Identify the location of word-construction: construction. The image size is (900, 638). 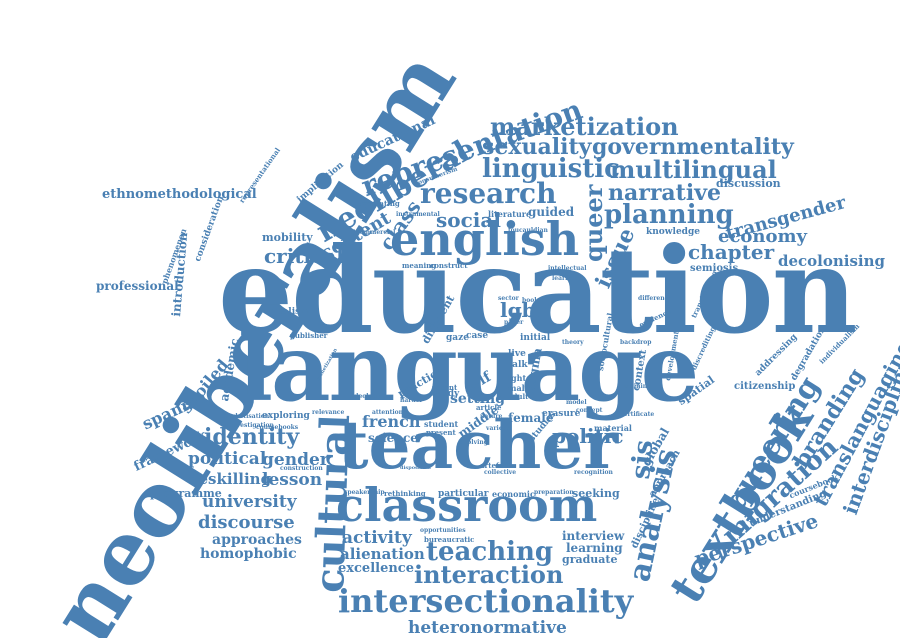
(301, 469).